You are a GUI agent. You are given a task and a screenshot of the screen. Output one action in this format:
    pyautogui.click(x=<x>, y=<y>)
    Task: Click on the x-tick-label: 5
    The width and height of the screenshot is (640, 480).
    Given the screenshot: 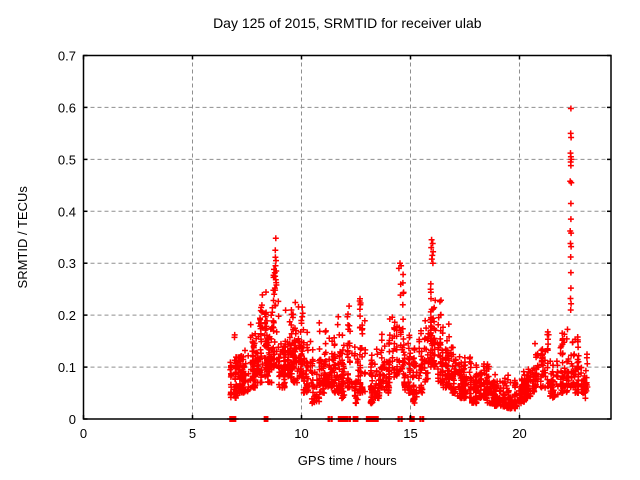 What is the action you would take?
    pyautogui.click(x=192, y=433)
    